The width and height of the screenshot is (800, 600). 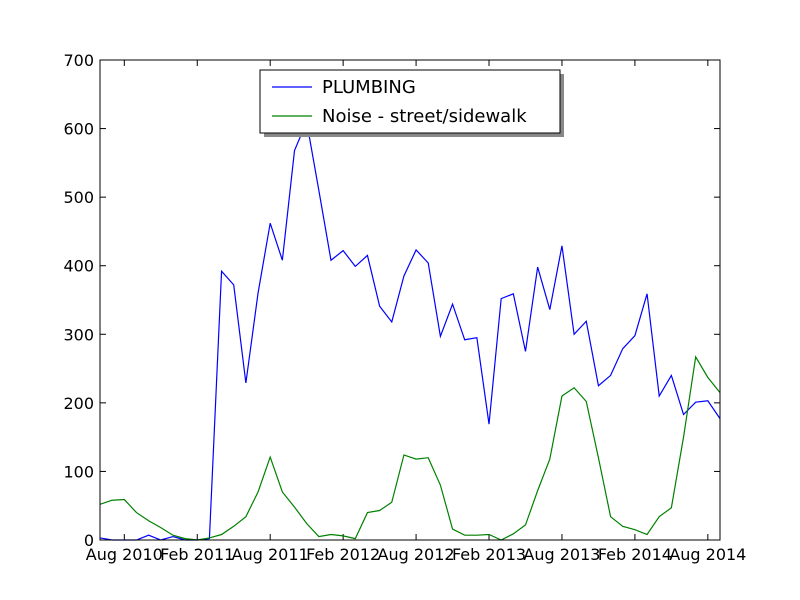 I want to click on y-tick-label: 400, so click(x=78, y=266).